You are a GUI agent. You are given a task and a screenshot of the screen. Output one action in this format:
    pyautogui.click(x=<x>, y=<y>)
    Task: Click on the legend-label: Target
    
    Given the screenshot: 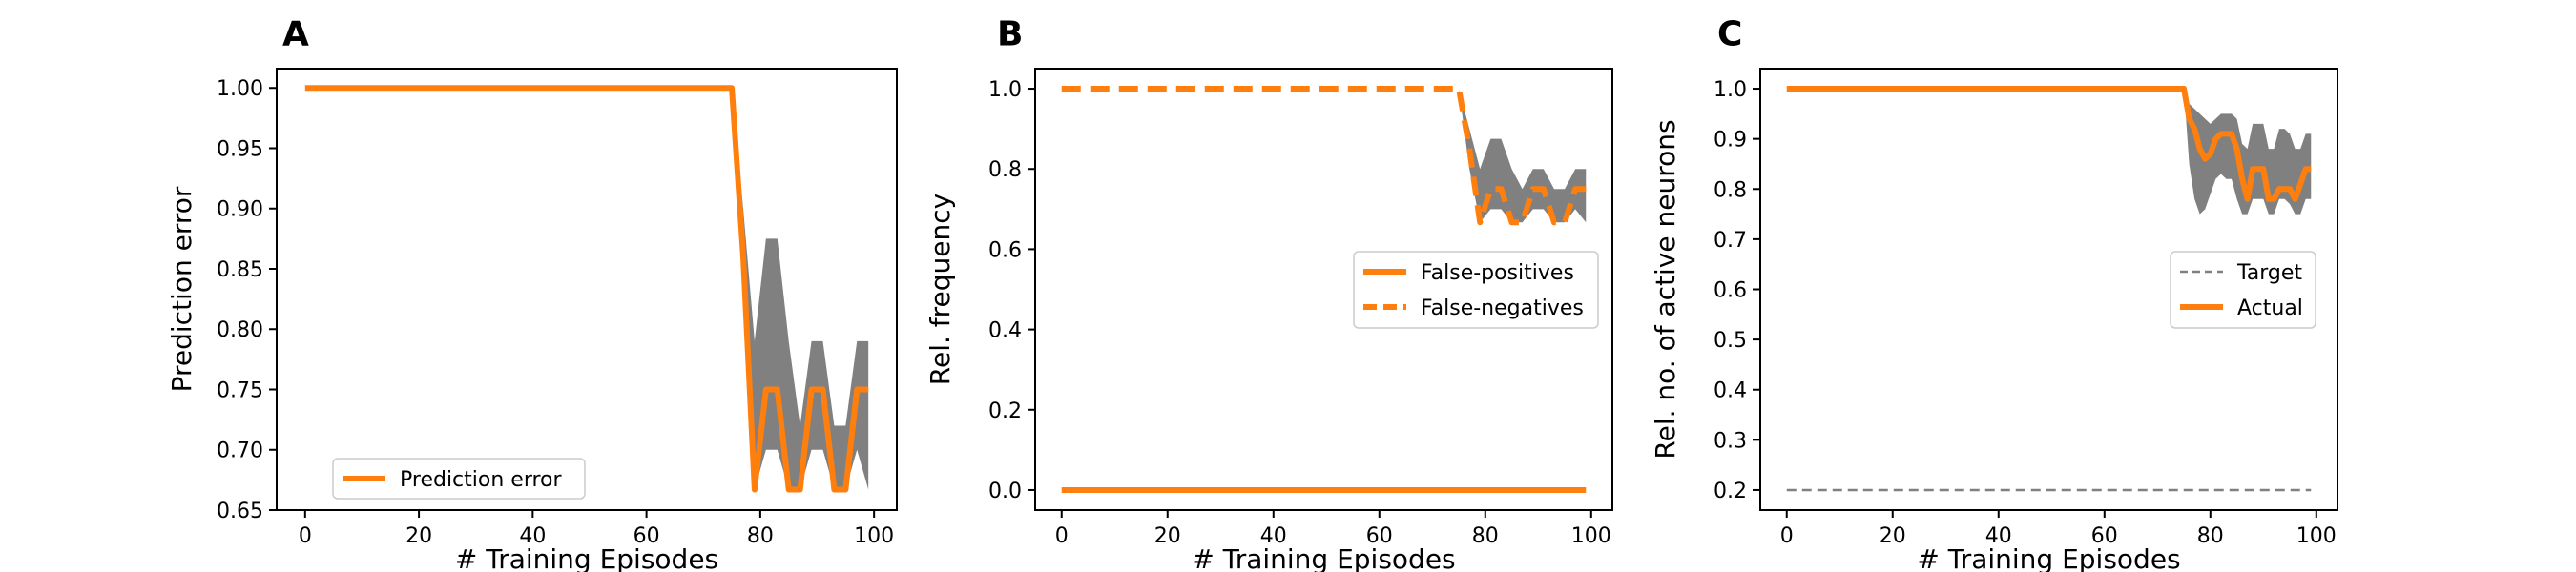 What is the action you would take?
    pyautogui.click(x=2269, y=273)
    